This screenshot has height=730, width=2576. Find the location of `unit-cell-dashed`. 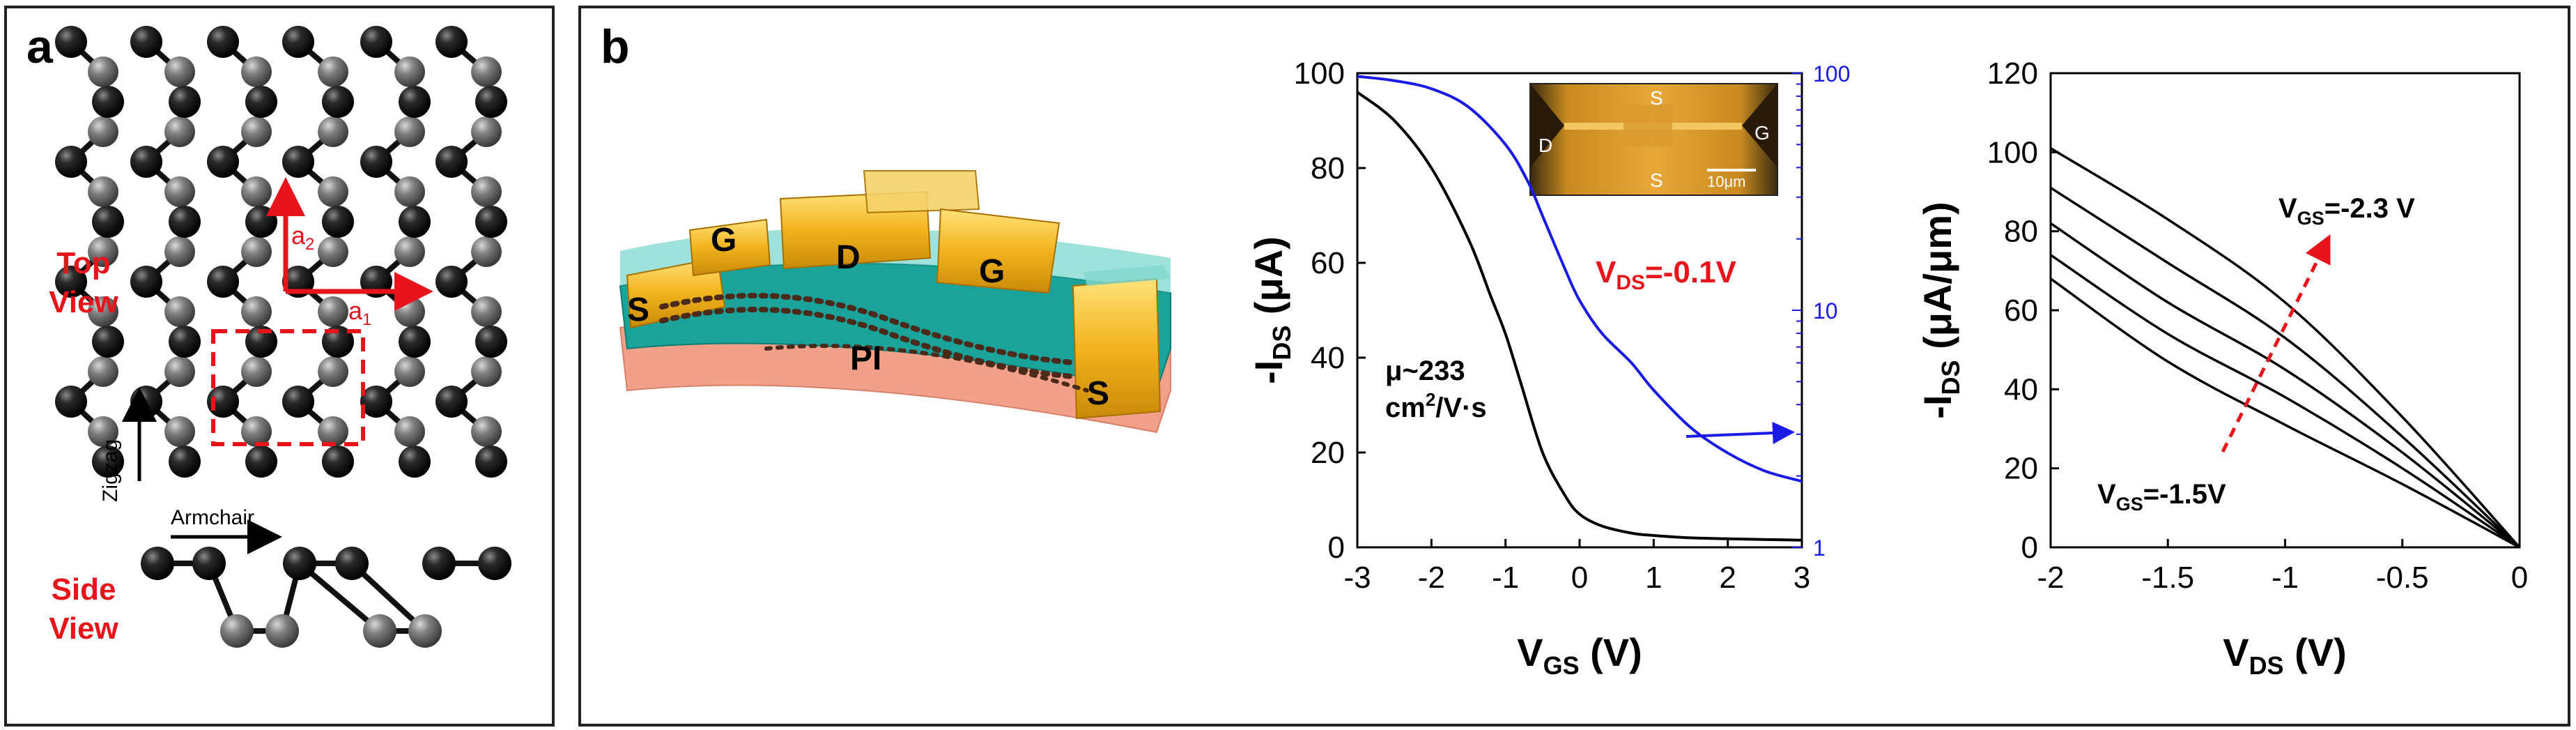

unit-cell-dashed is located at coordinates (288, 387).